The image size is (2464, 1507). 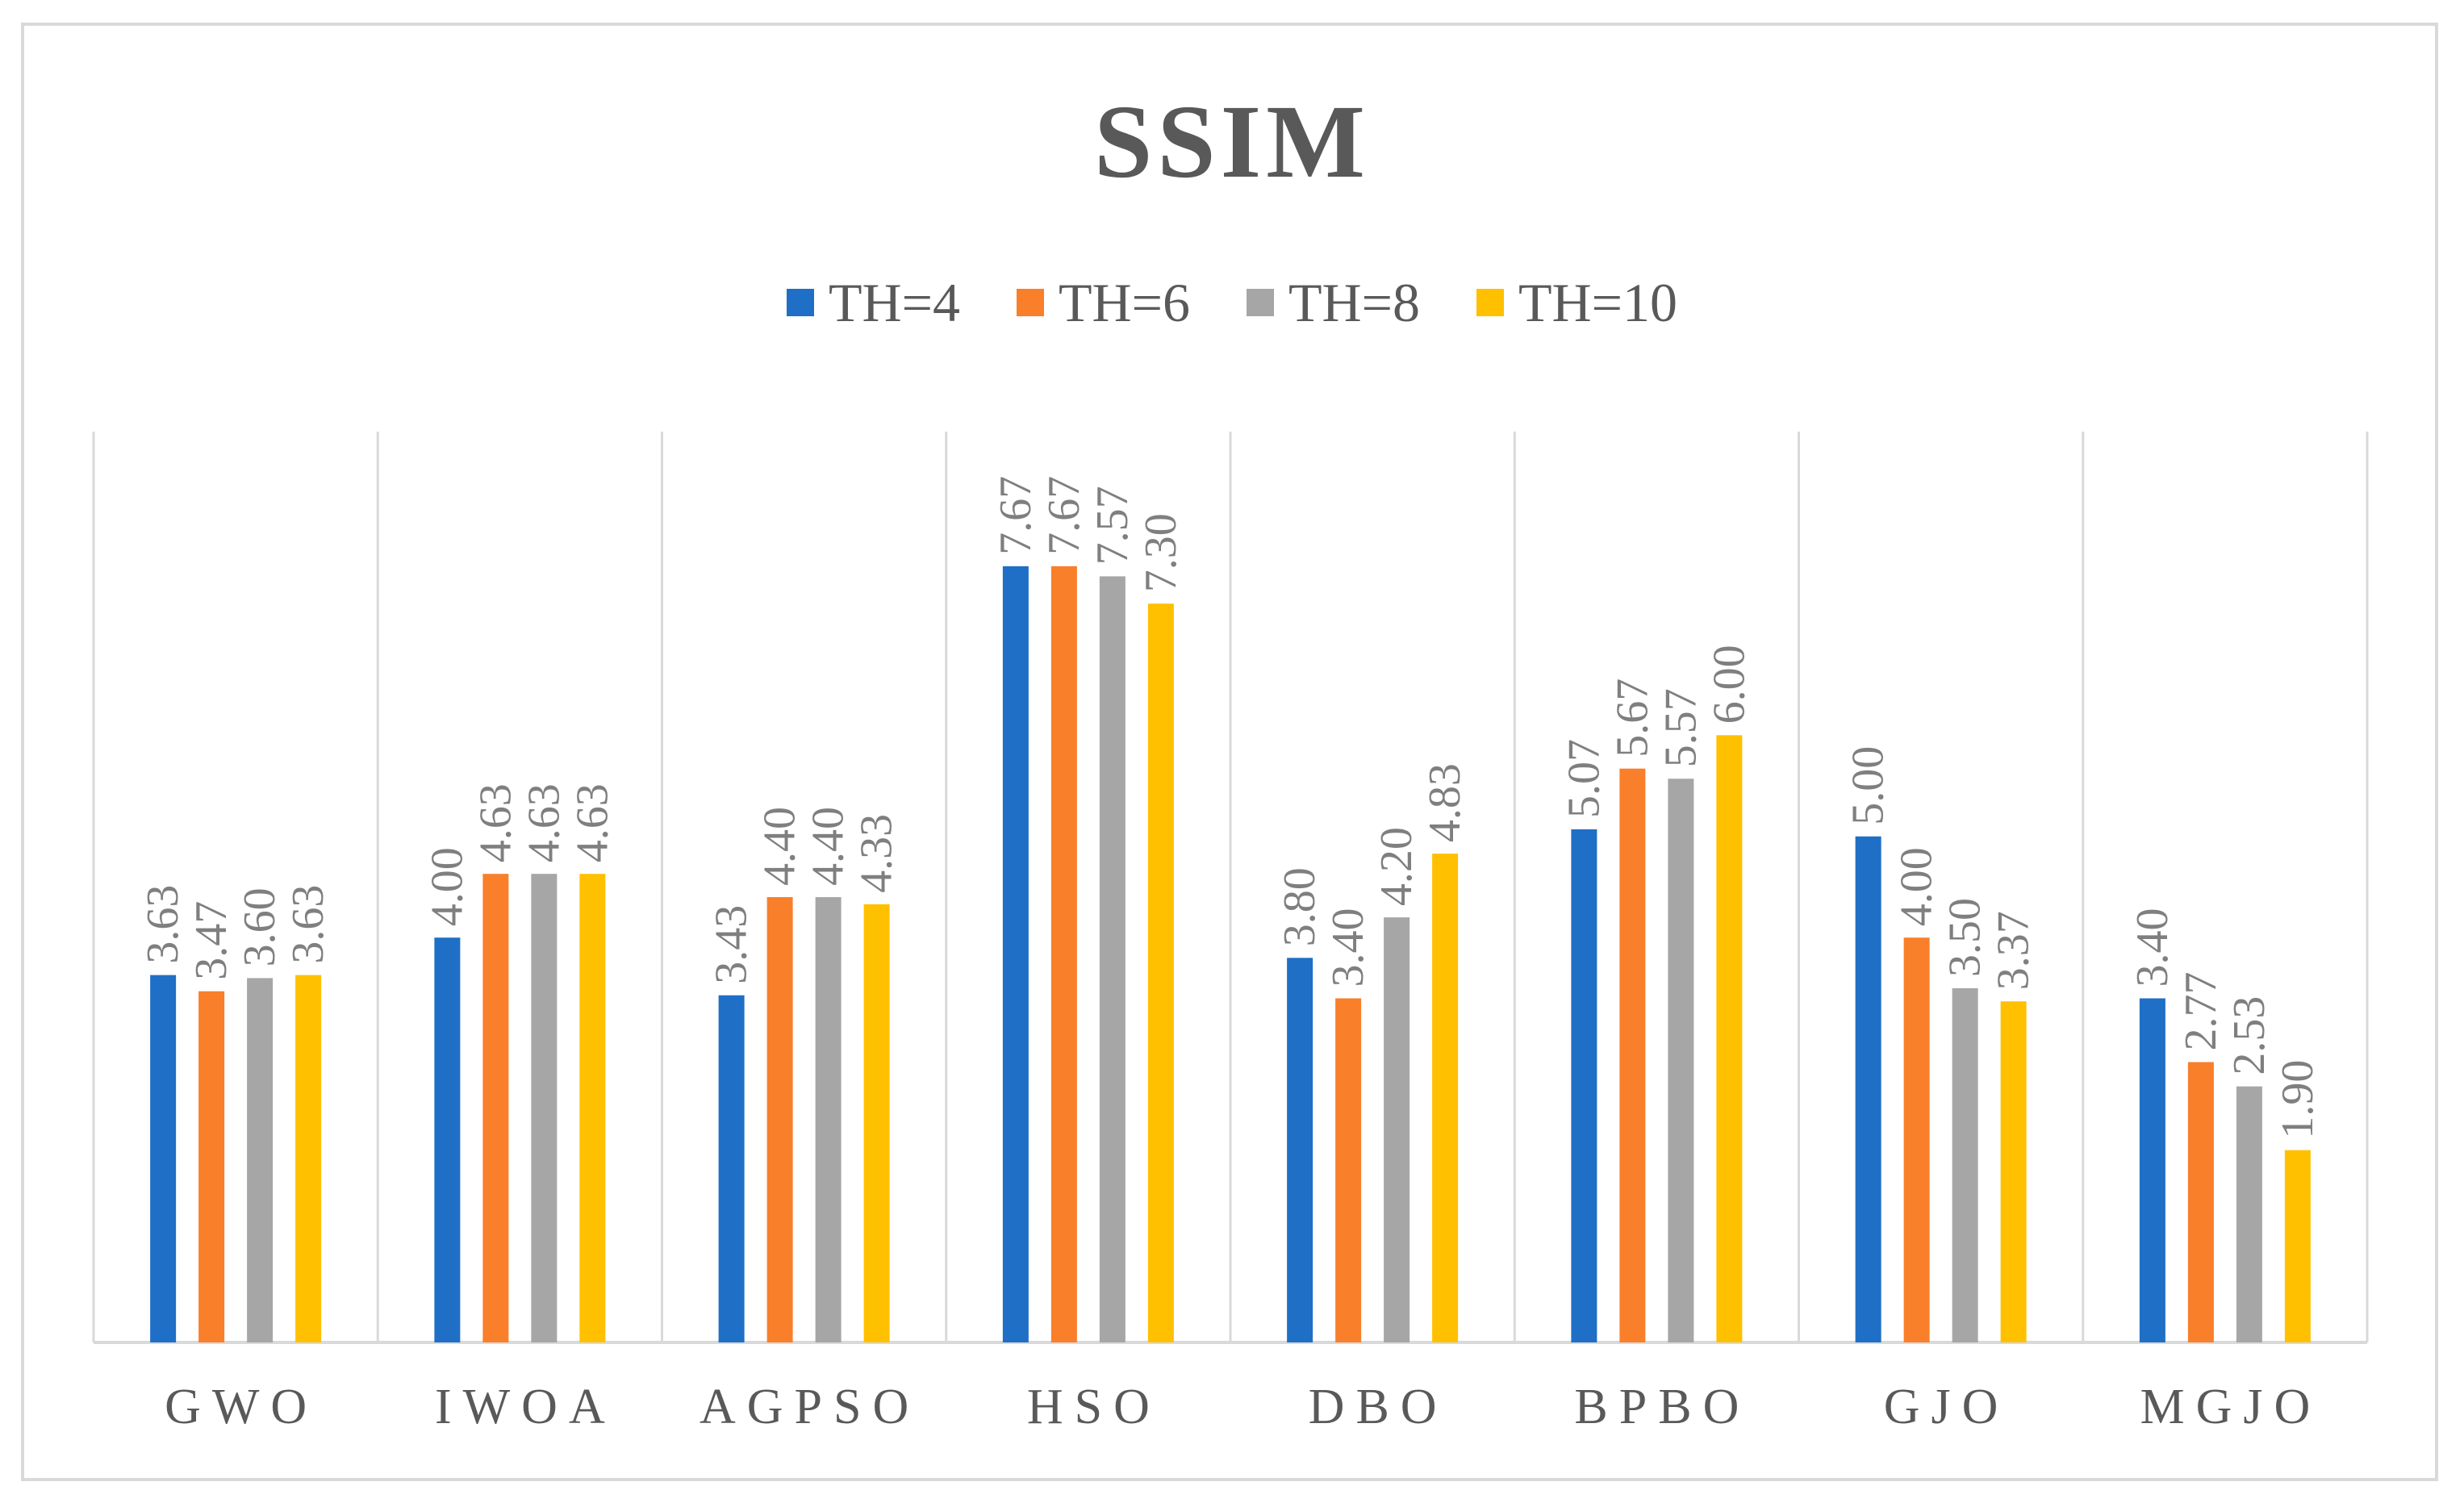 I want to click on bar-TH6-MGJO, so click(x=2200, y=1202).